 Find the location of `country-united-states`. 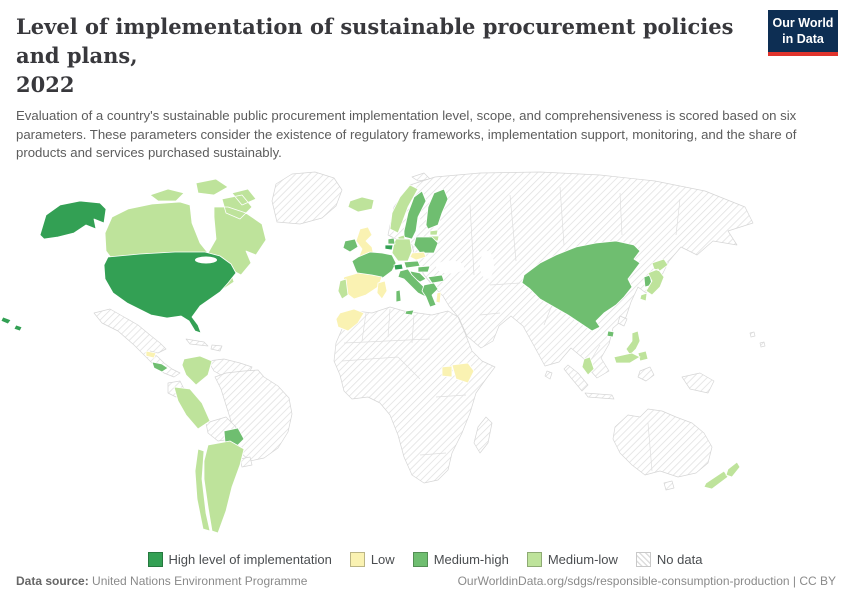

country-united-states is located at coordinates (118, 267).